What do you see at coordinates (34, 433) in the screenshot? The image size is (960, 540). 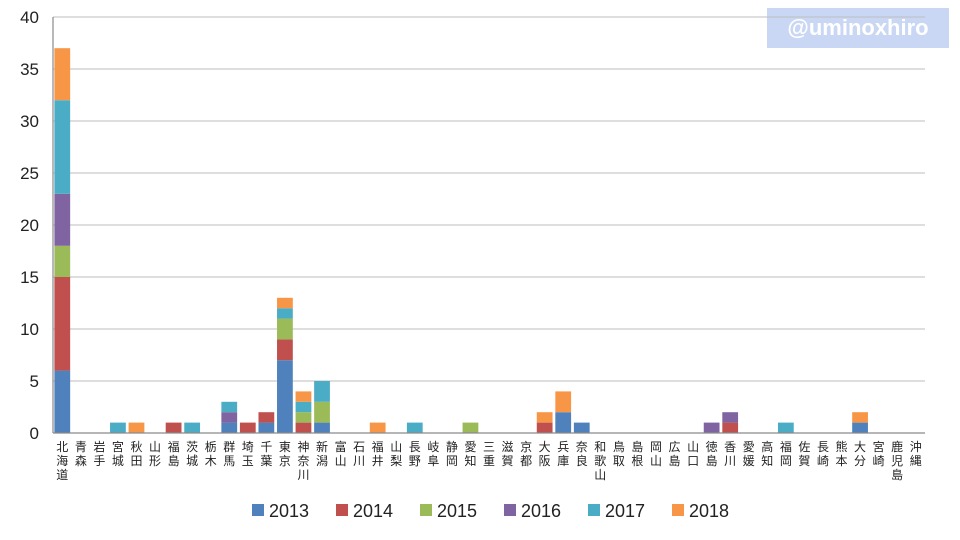 I see `y-tick-label: 0` at bounding box center [34, 433].